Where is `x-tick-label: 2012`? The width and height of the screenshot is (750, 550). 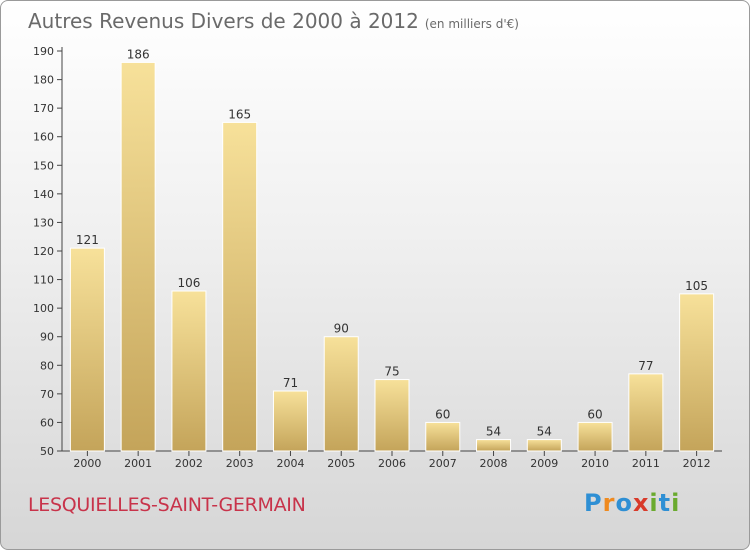 x-tick-label: 2012 is located at coordinates (697, 463).